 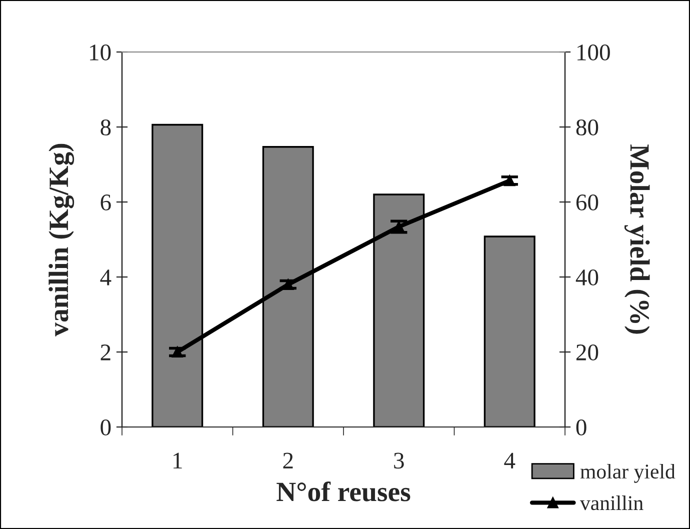 I want to click on y-tick-label: 8, so click(x=105, y=127).